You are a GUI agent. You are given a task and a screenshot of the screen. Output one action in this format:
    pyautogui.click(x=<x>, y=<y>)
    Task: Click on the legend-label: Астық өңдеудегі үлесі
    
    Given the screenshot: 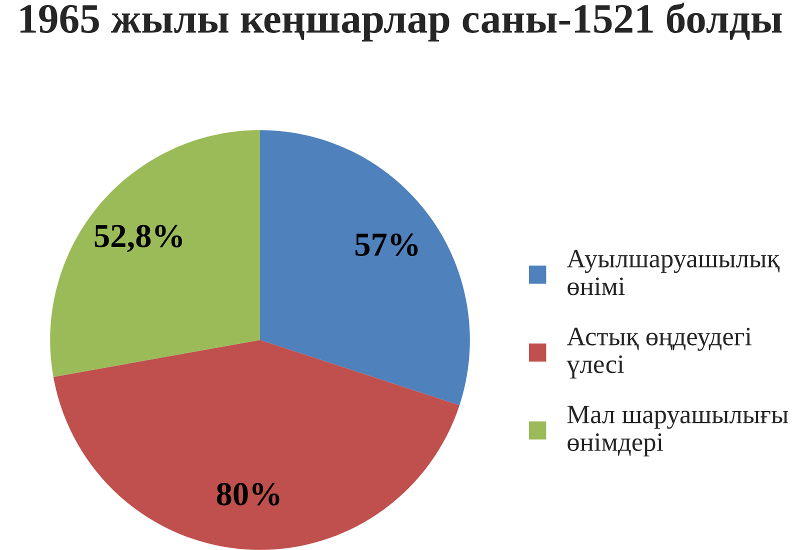 What is the action you would take?
    pyautogui.click(x=659, y=353)
    